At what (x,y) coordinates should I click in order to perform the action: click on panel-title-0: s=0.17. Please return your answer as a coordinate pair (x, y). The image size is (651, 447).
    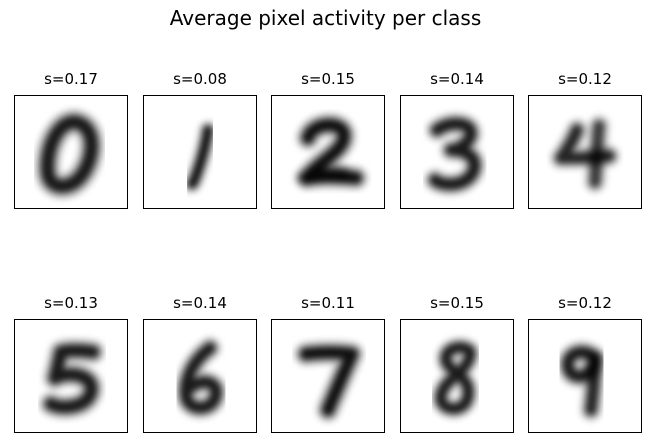
    Looking at the image, I should click on (71, 79).